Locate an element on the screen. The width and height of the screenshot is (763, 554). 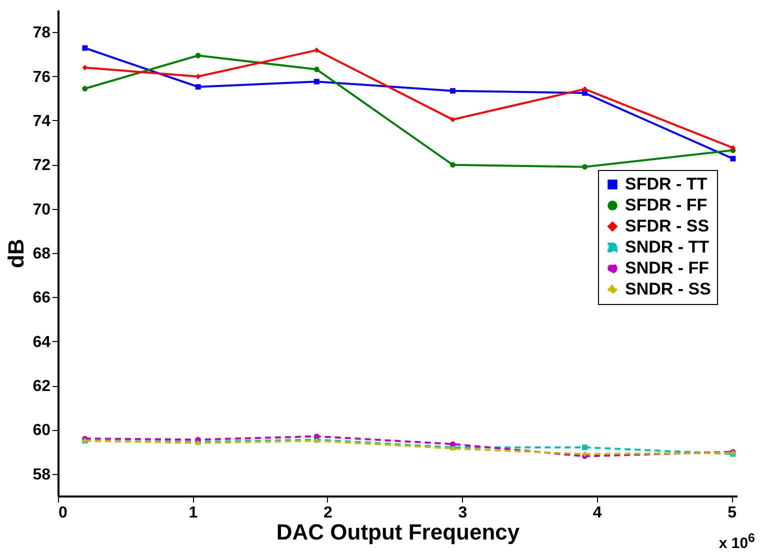
y-tick-label: 74 is located at coordinates (41, 121).